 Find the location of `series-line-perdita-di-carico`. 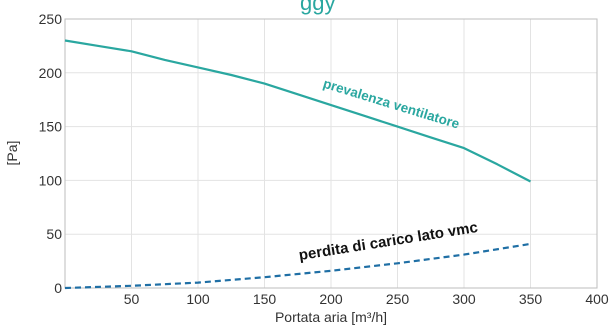

series-line-perdita-di-carico is located at coordinates (297, 266).